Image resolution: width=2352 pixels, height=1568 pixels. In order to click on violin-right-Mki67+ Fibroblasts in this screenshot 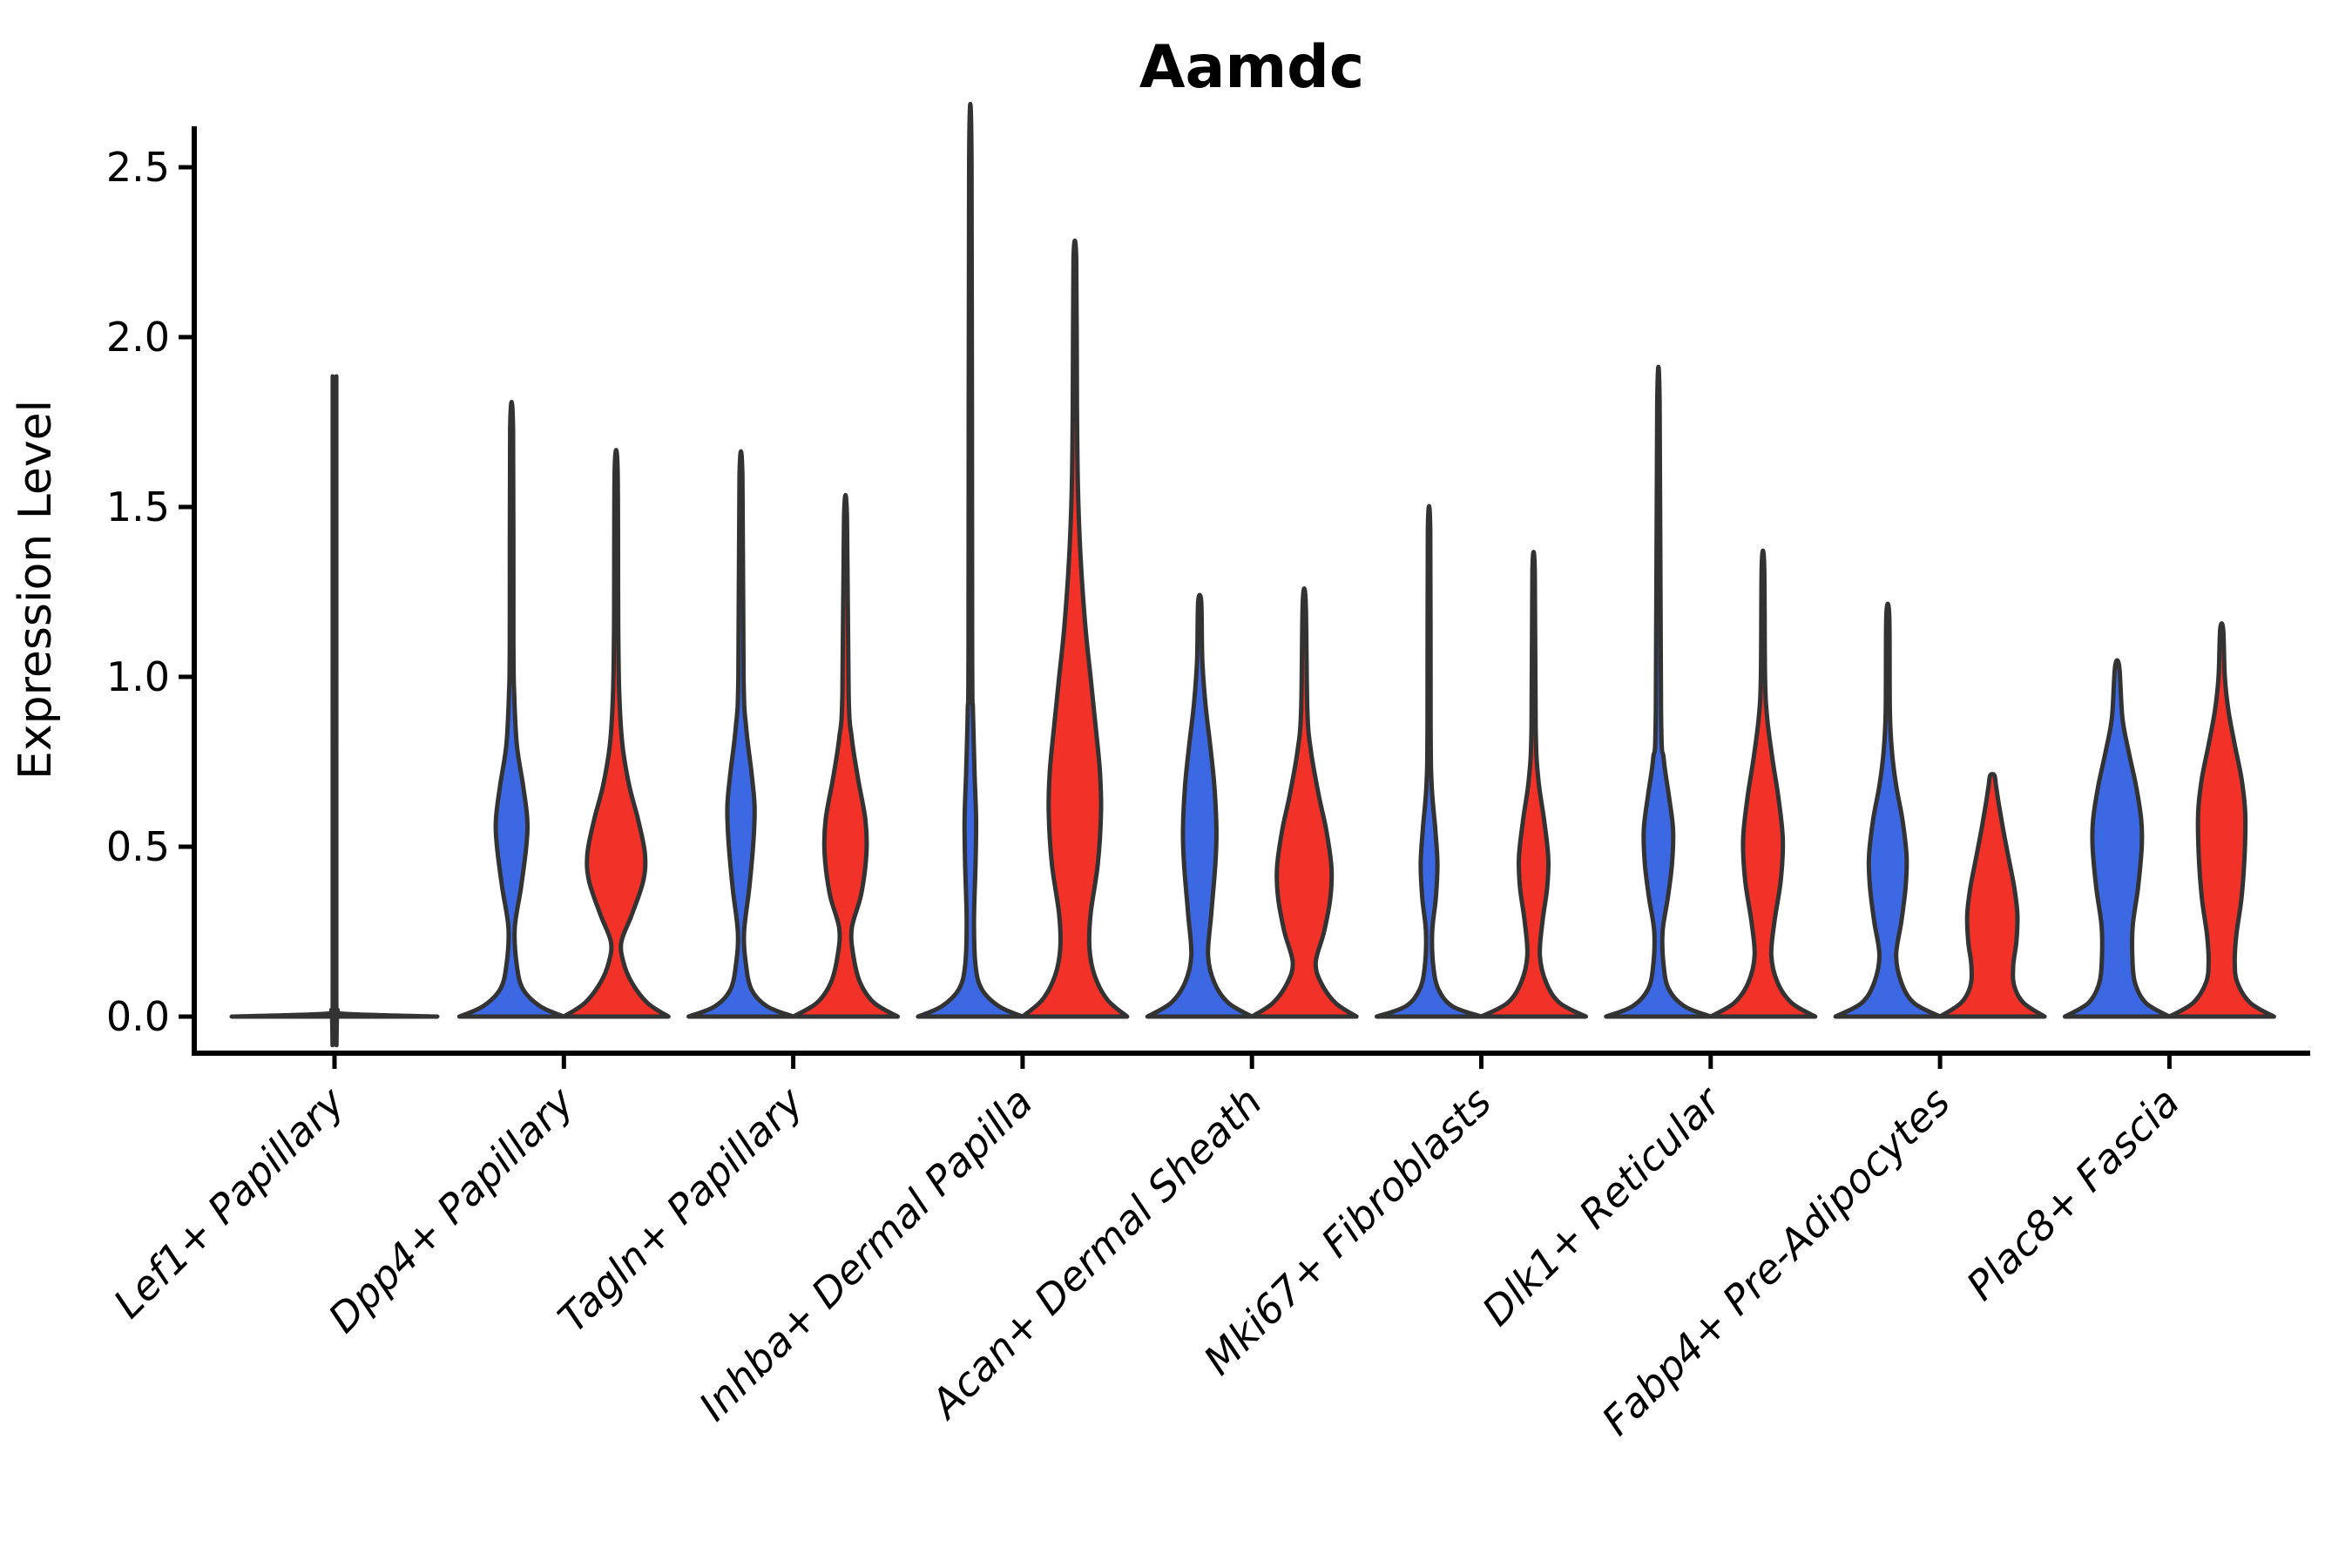, I will do `click(1533, 785)`.